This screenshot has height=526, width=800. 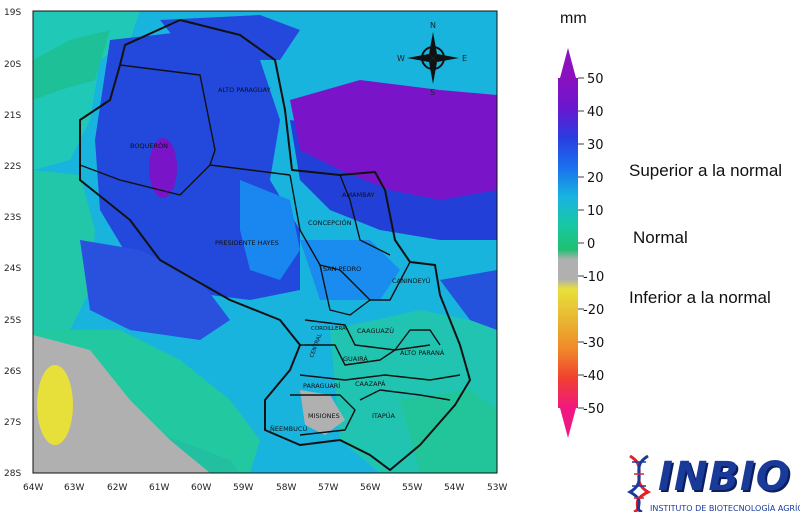 What do you see at coordinates (706, 170) in the screenshot?
I see `category-above-normal: Superior a la normal` at bounding box center [706, 170].